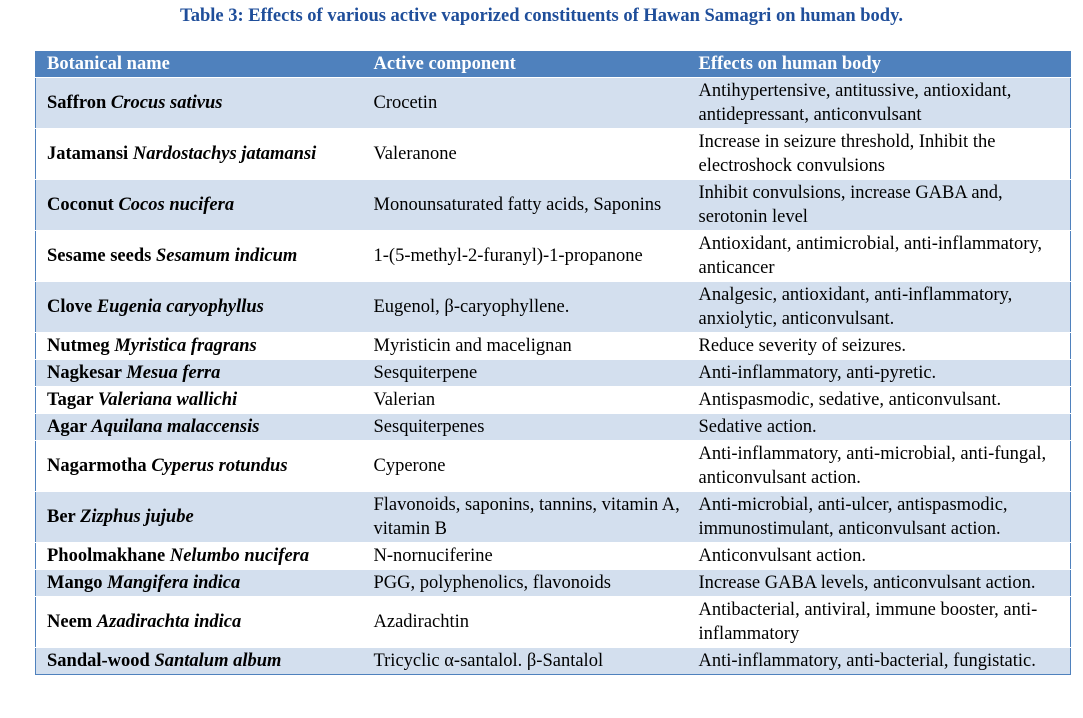 This screenshot has height=718, width=1083. What do you see at coordinates (70, 400) in the screenshot?
I see `common-name: Tagar` at bounding box center [70, 400].